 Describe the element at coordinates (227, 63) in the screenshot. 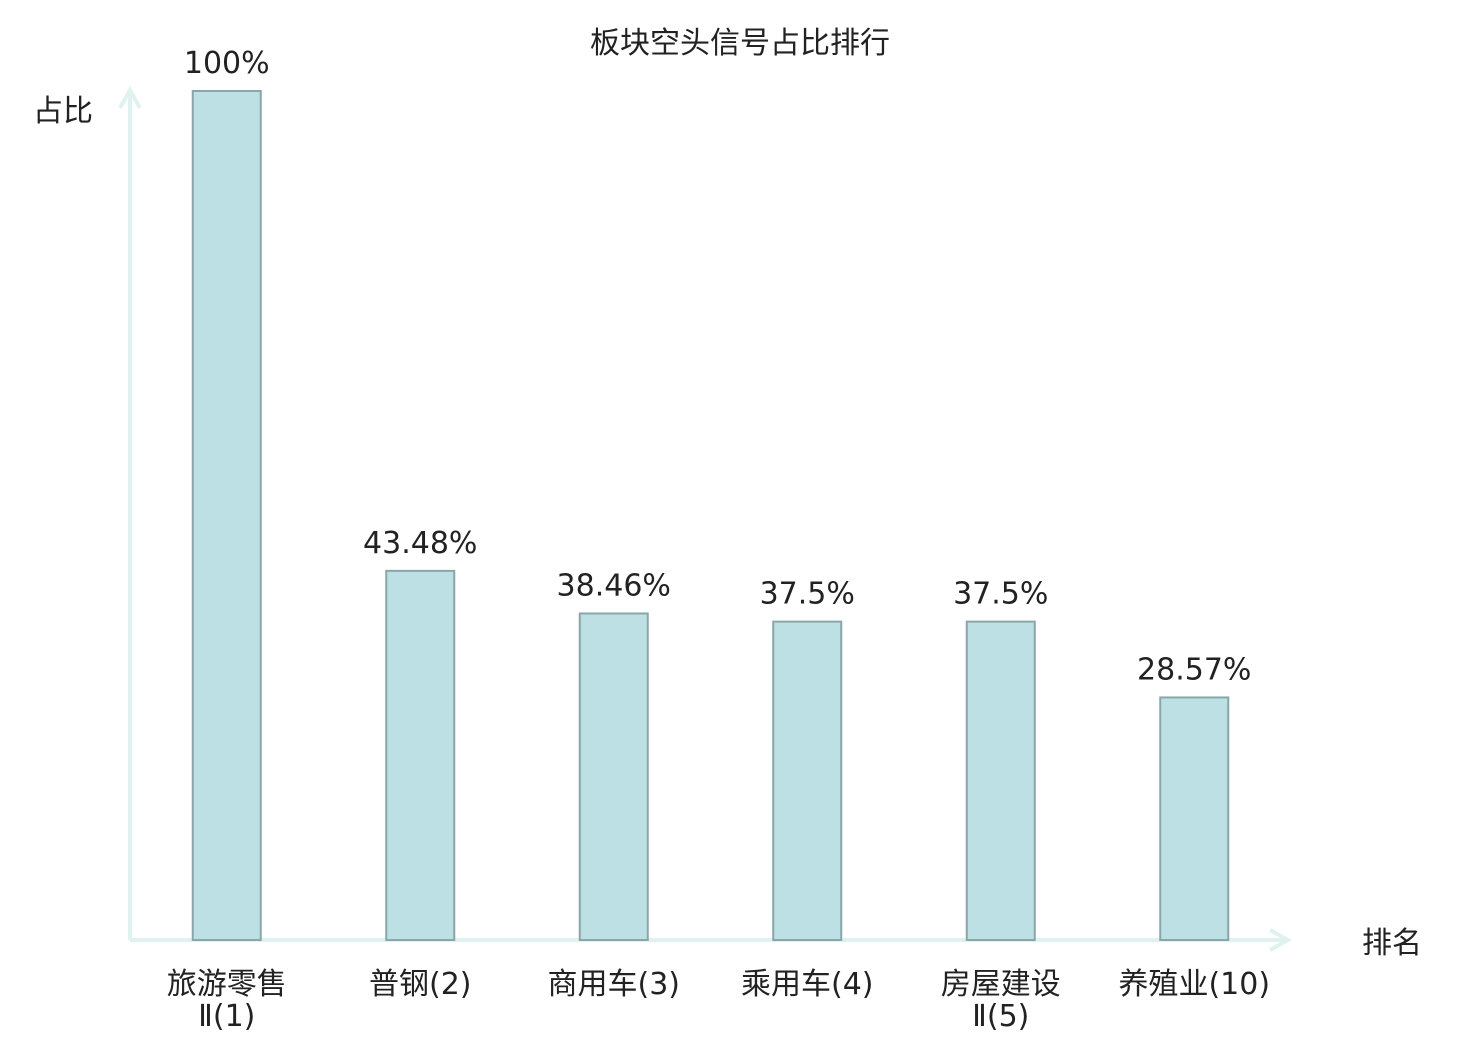

I see `data-label: 100%` at that location.